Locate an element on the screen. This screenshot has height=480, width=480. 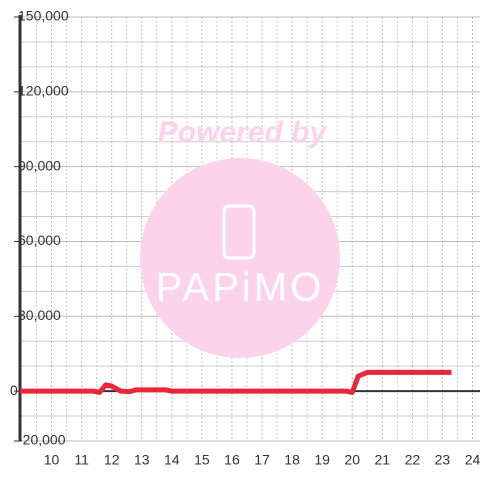
x-tick-label: 24 is located at coordinates (472, 460).